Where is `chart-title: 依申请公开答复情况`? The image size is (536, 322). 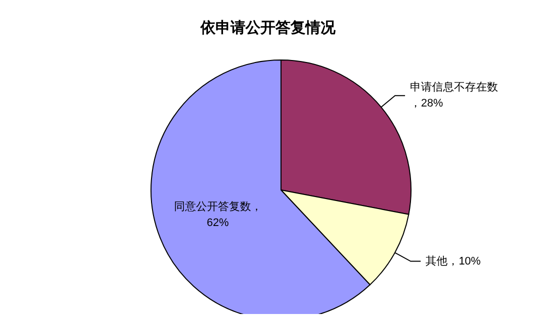 chart-title: 依申请公开答复情况 is located at coordinates (268, 28).